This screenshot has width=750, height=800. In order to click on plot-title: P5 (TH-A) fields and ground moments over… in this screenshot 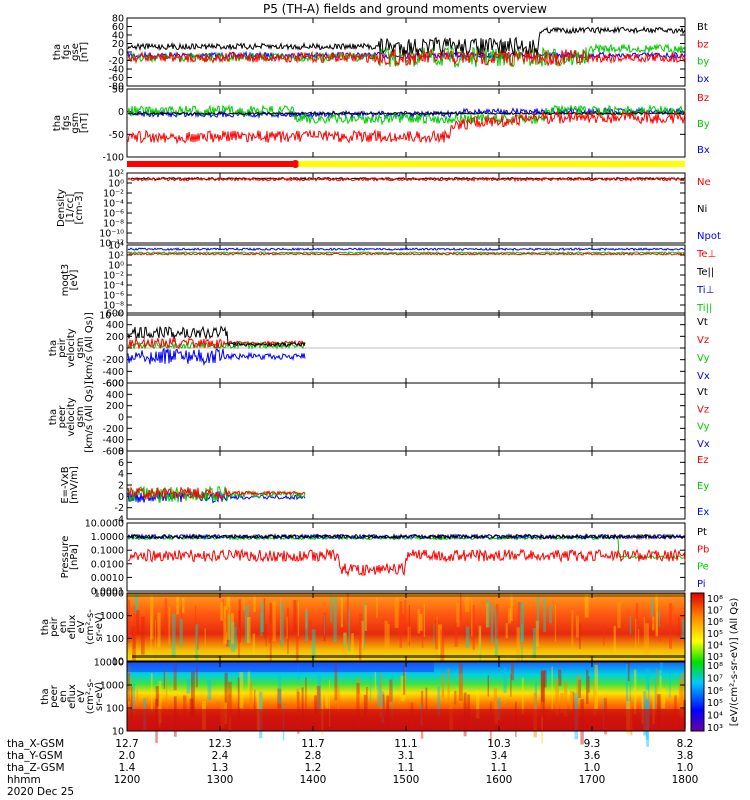, I will do `click(405, 9)`.